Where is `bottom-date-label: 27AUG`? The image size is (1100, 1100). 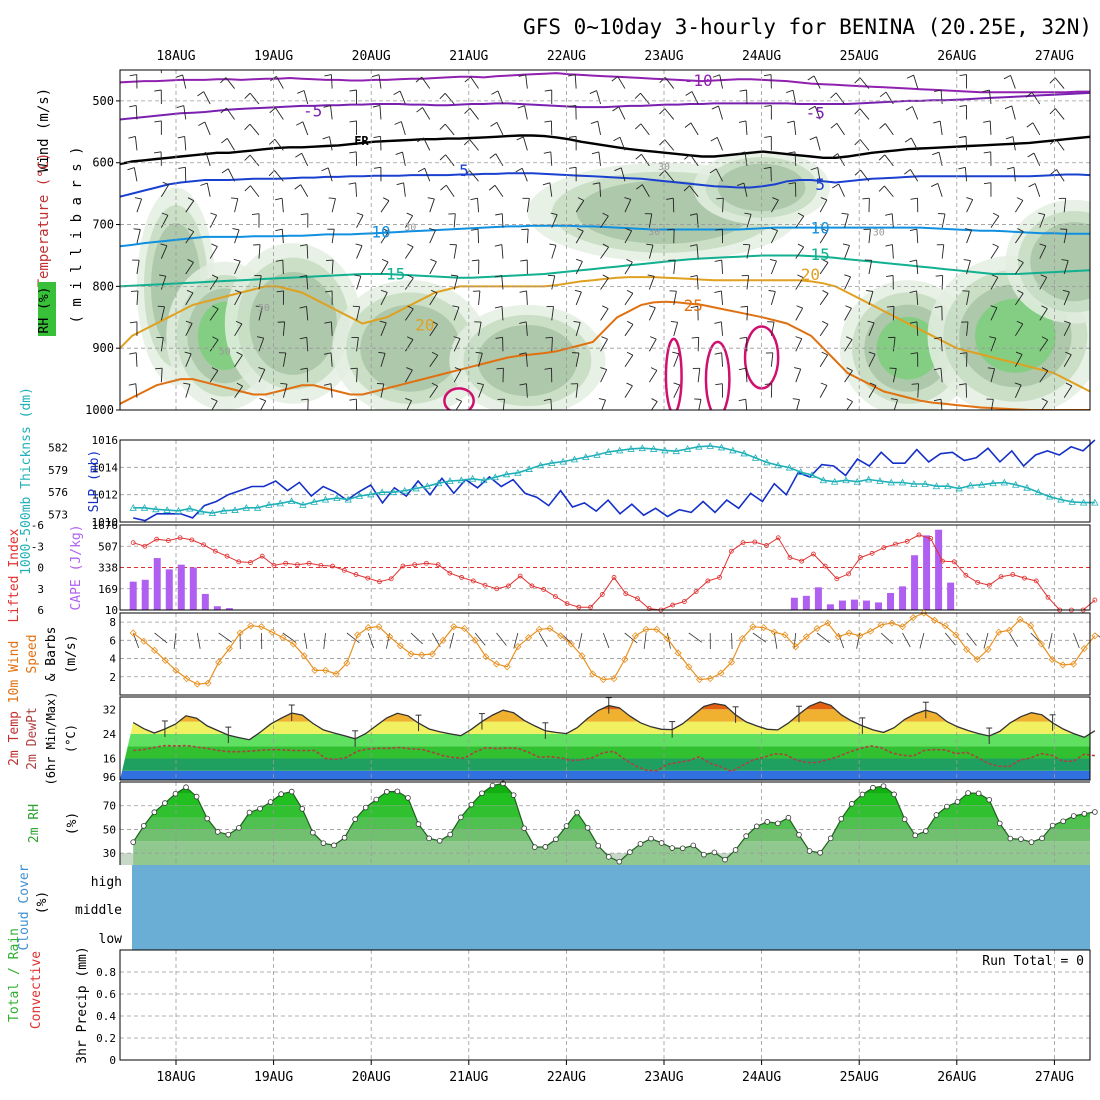 bottom-date-label: 27AUG is located at coordinates (1054, 1077).